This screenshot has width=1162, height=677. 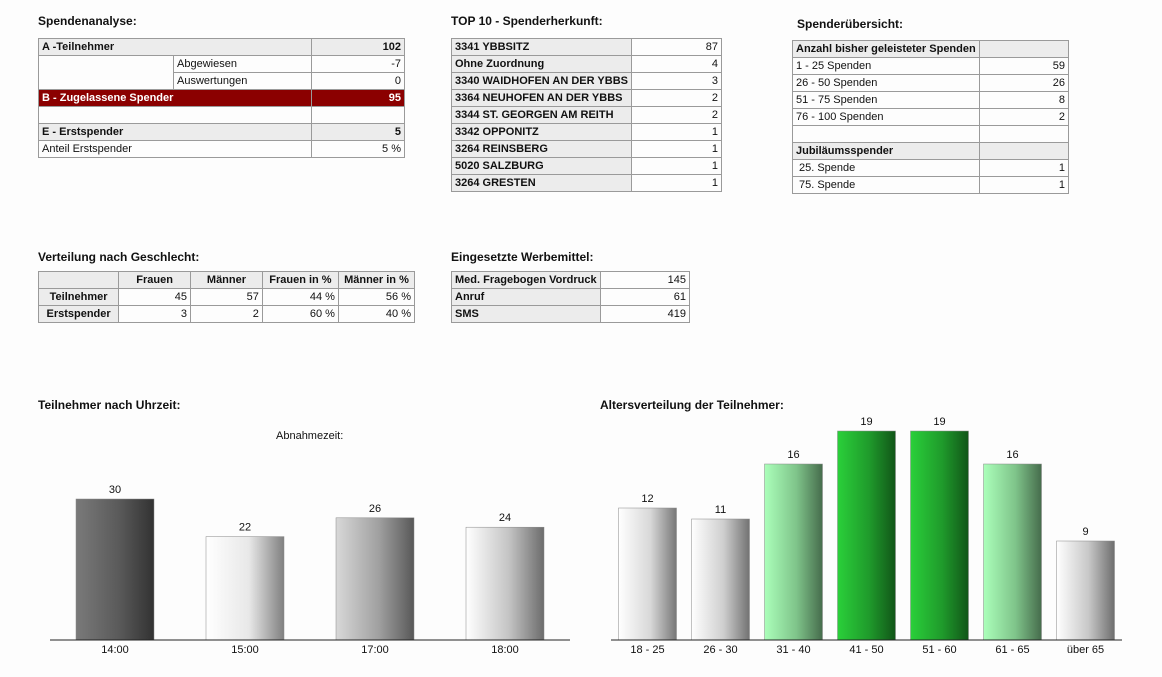 I want to click on spendenanalyse-title: Spendenanalyse:, so click(x=87, y=21).